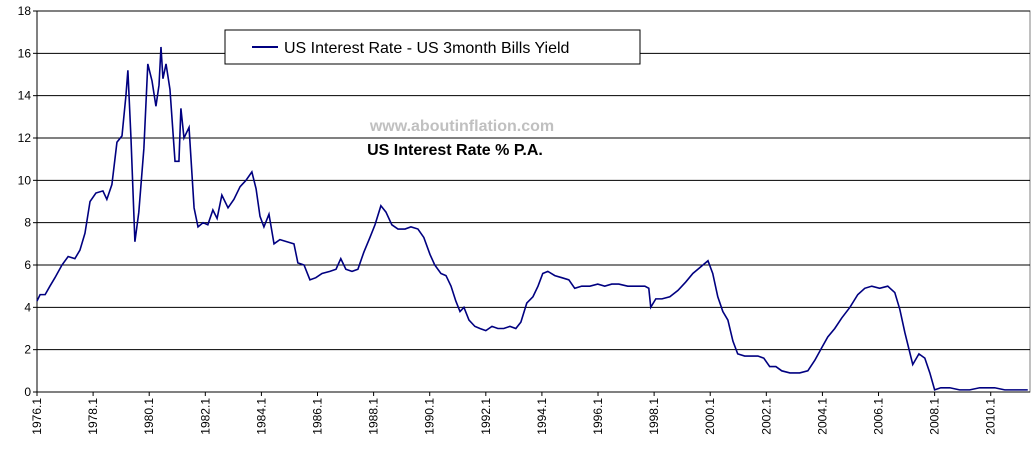 The height and width of the screenshot is (461, 1036). What do you see at coordinates (486, 416) in the screenshot?
I see `x-tick-label: 1992.1` at bounding box center [486, 416].